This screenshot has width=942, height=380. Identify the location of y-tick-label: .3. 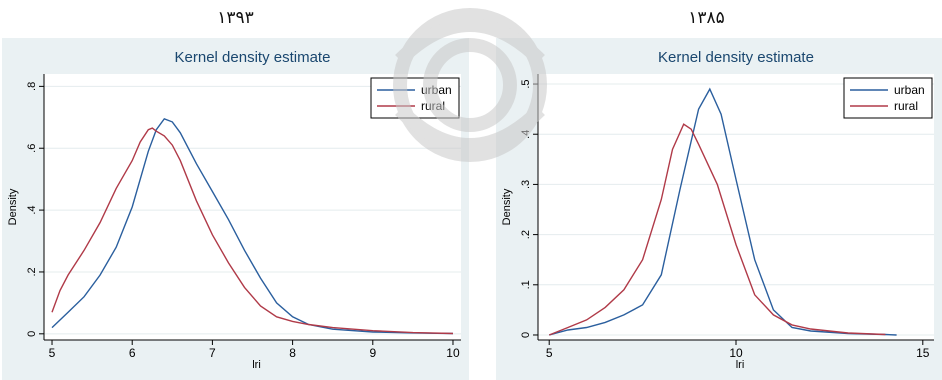
(526, 184).